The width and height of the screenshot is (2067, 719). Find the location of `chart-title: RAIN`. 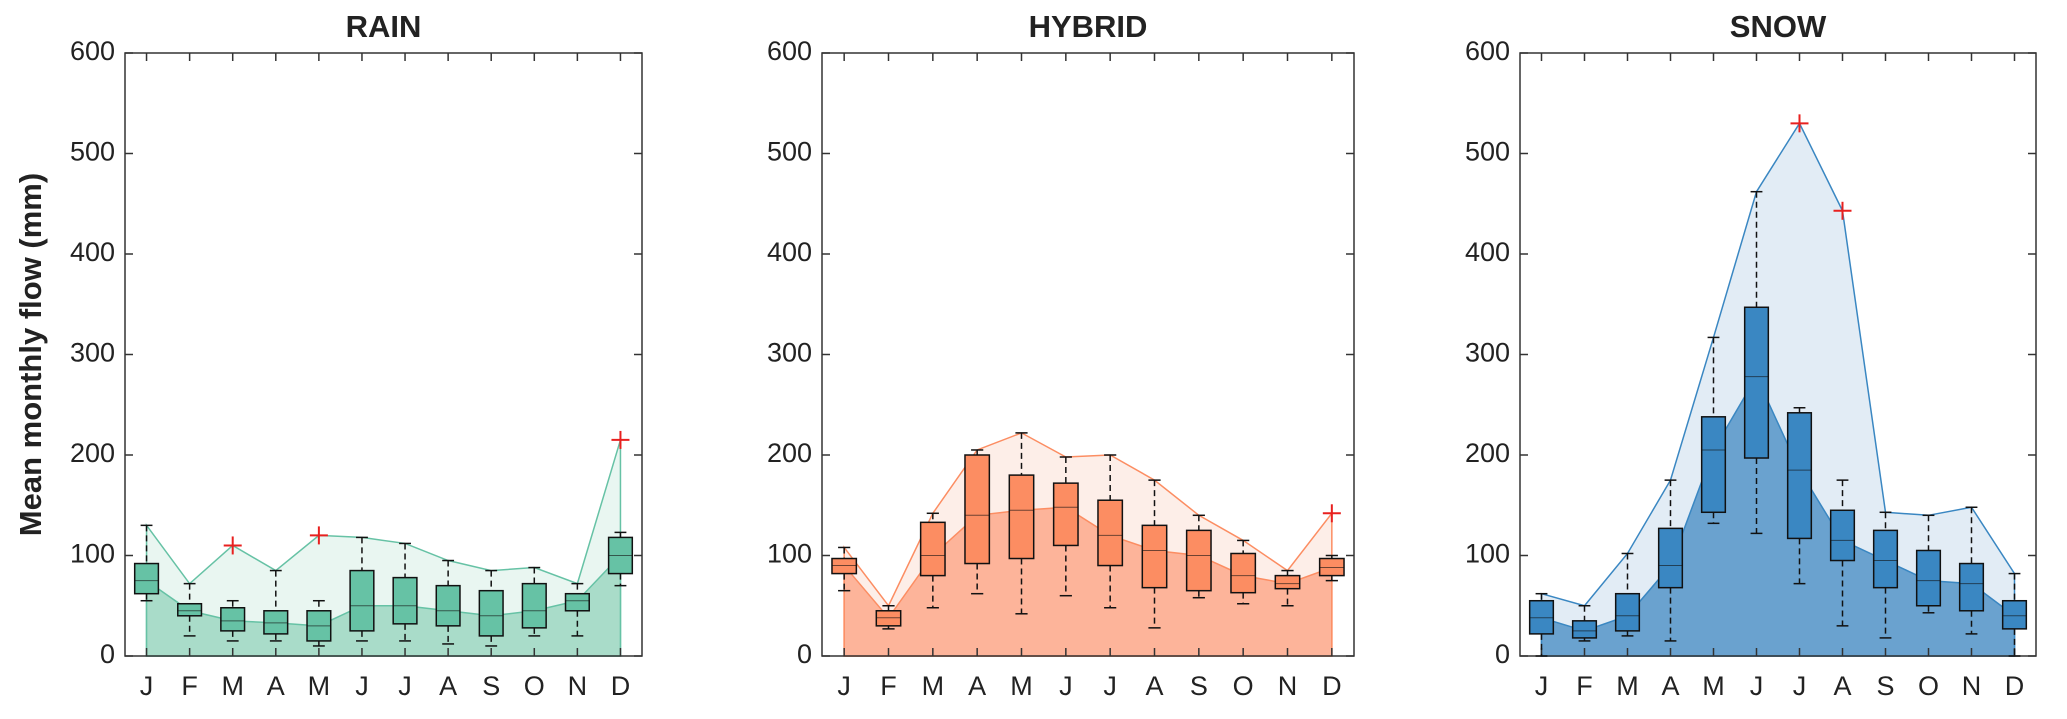

chart-title: RAIN is located at coordinates (384, 26).